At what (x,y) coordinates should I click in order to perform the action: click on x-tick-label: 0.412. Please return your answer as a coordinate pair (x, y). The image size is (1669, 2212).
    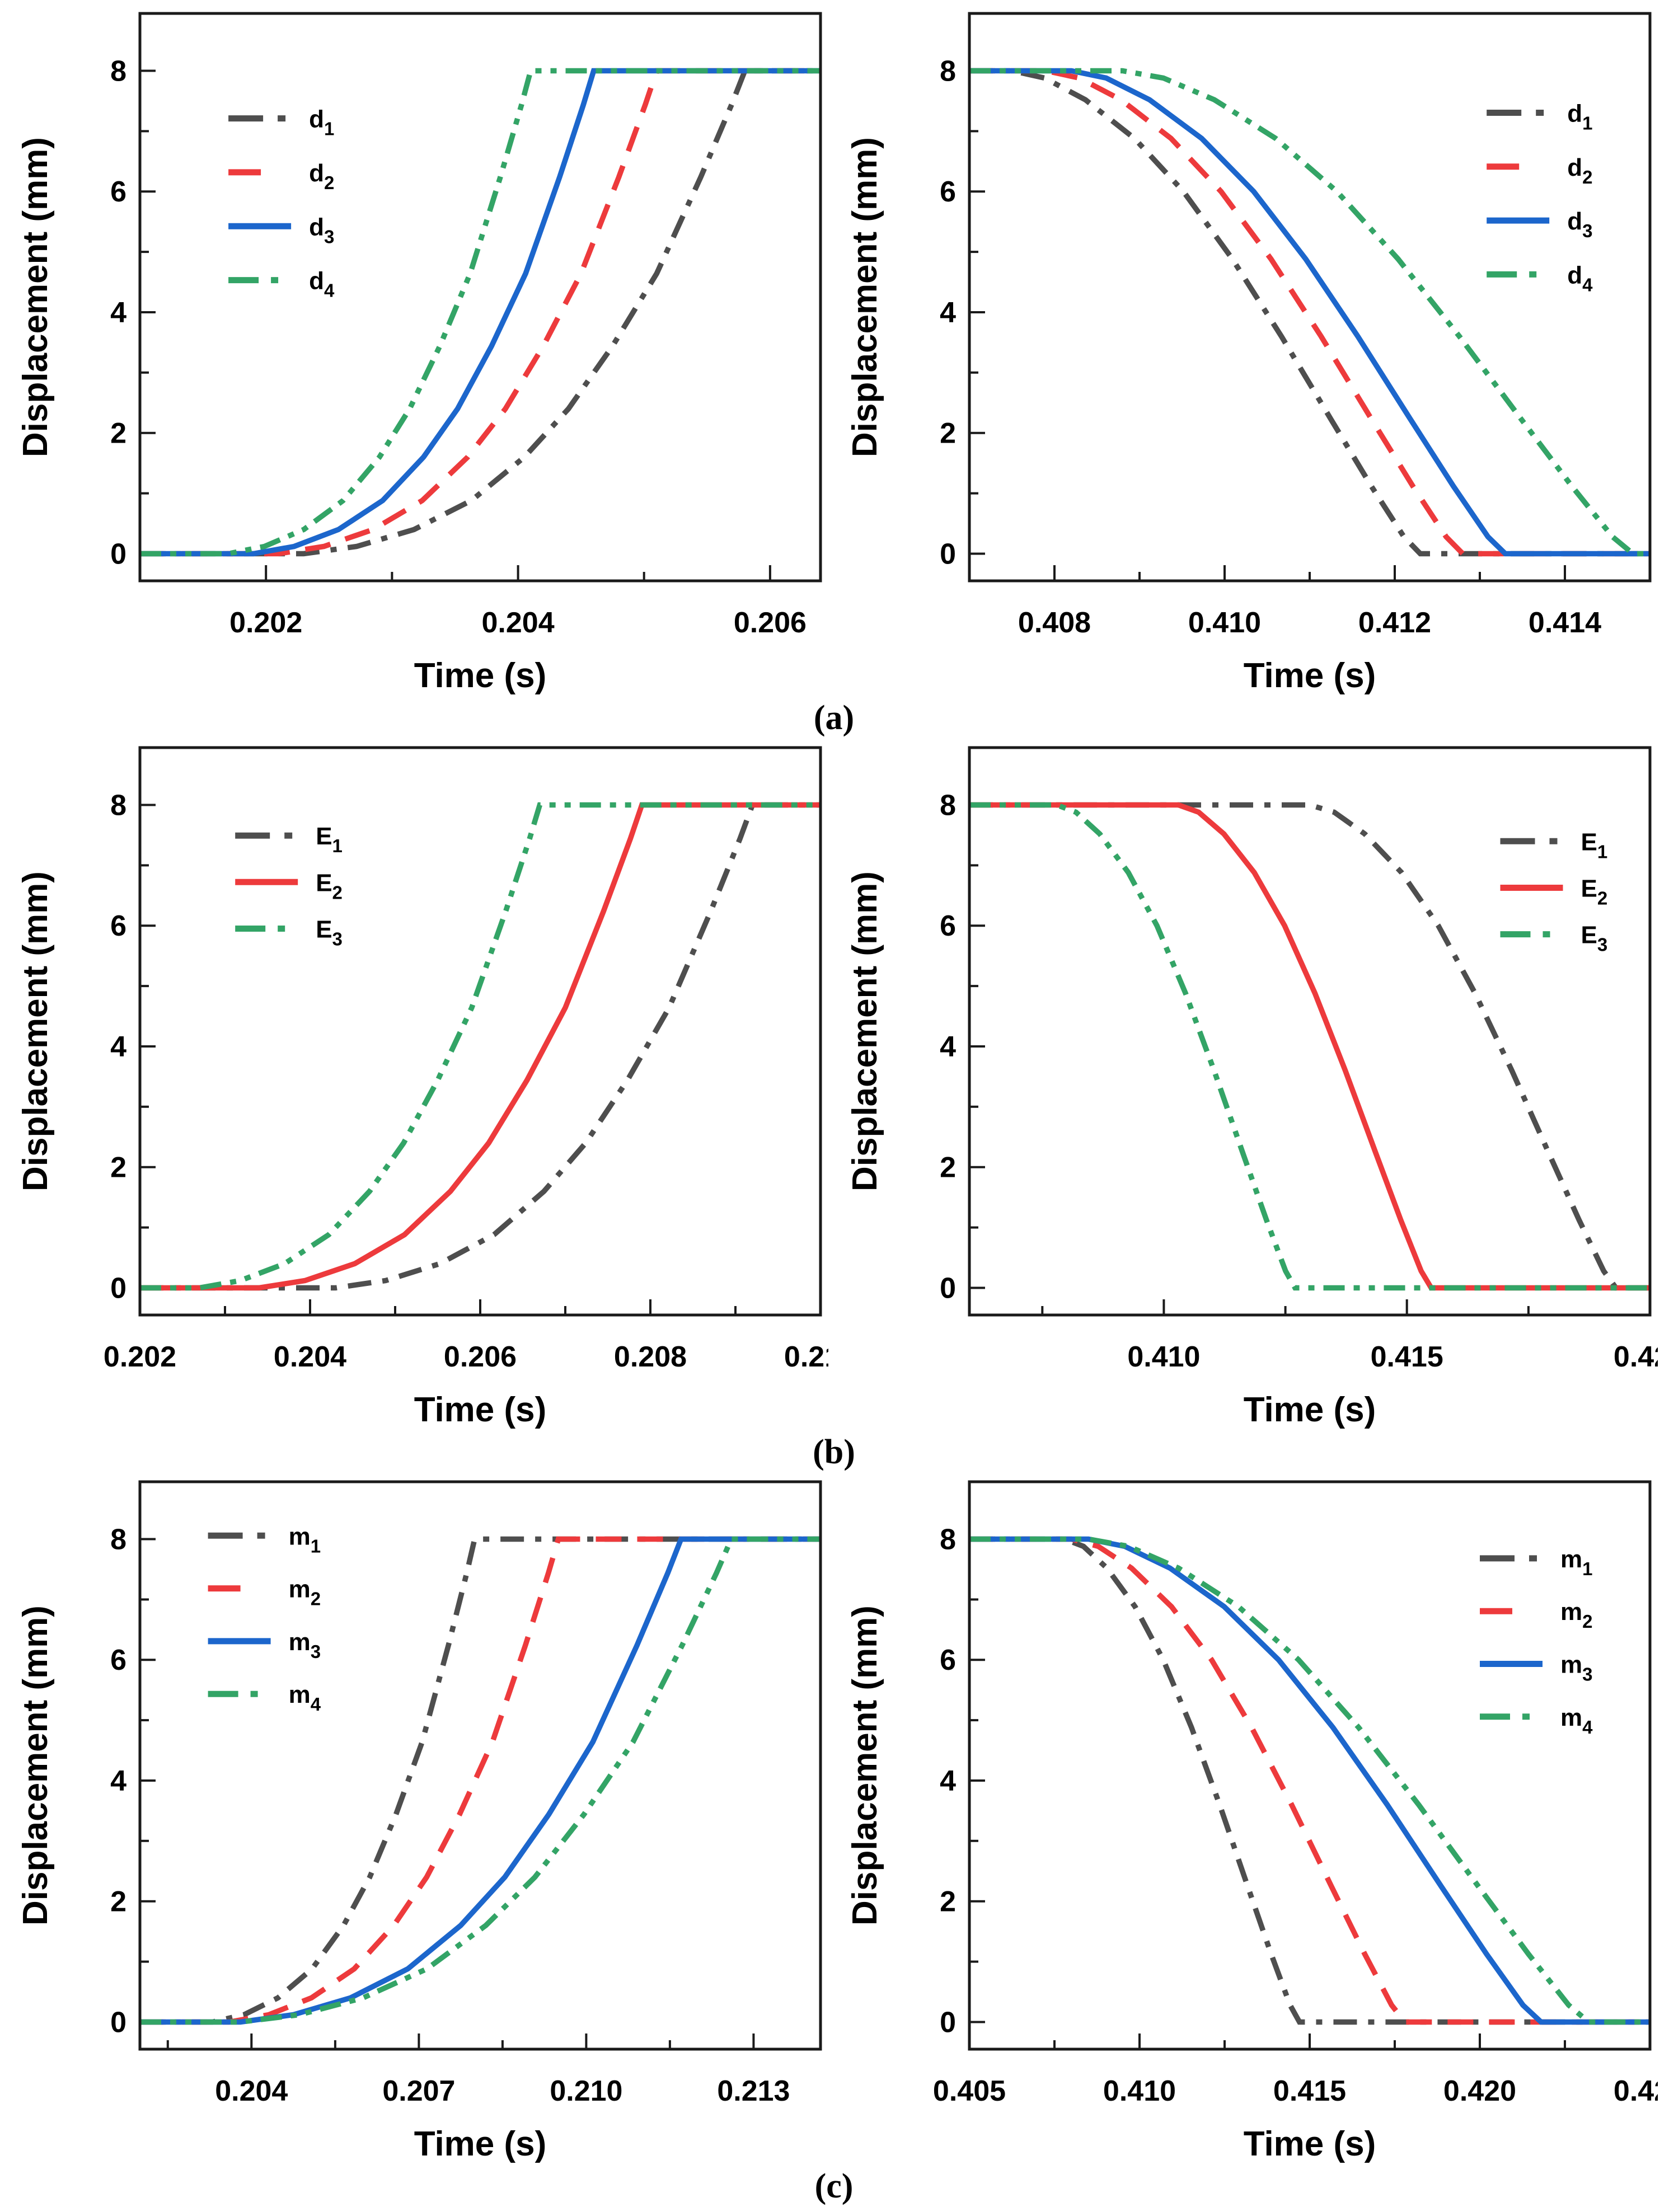
    Looking at the image, I should click on (1394, 623).